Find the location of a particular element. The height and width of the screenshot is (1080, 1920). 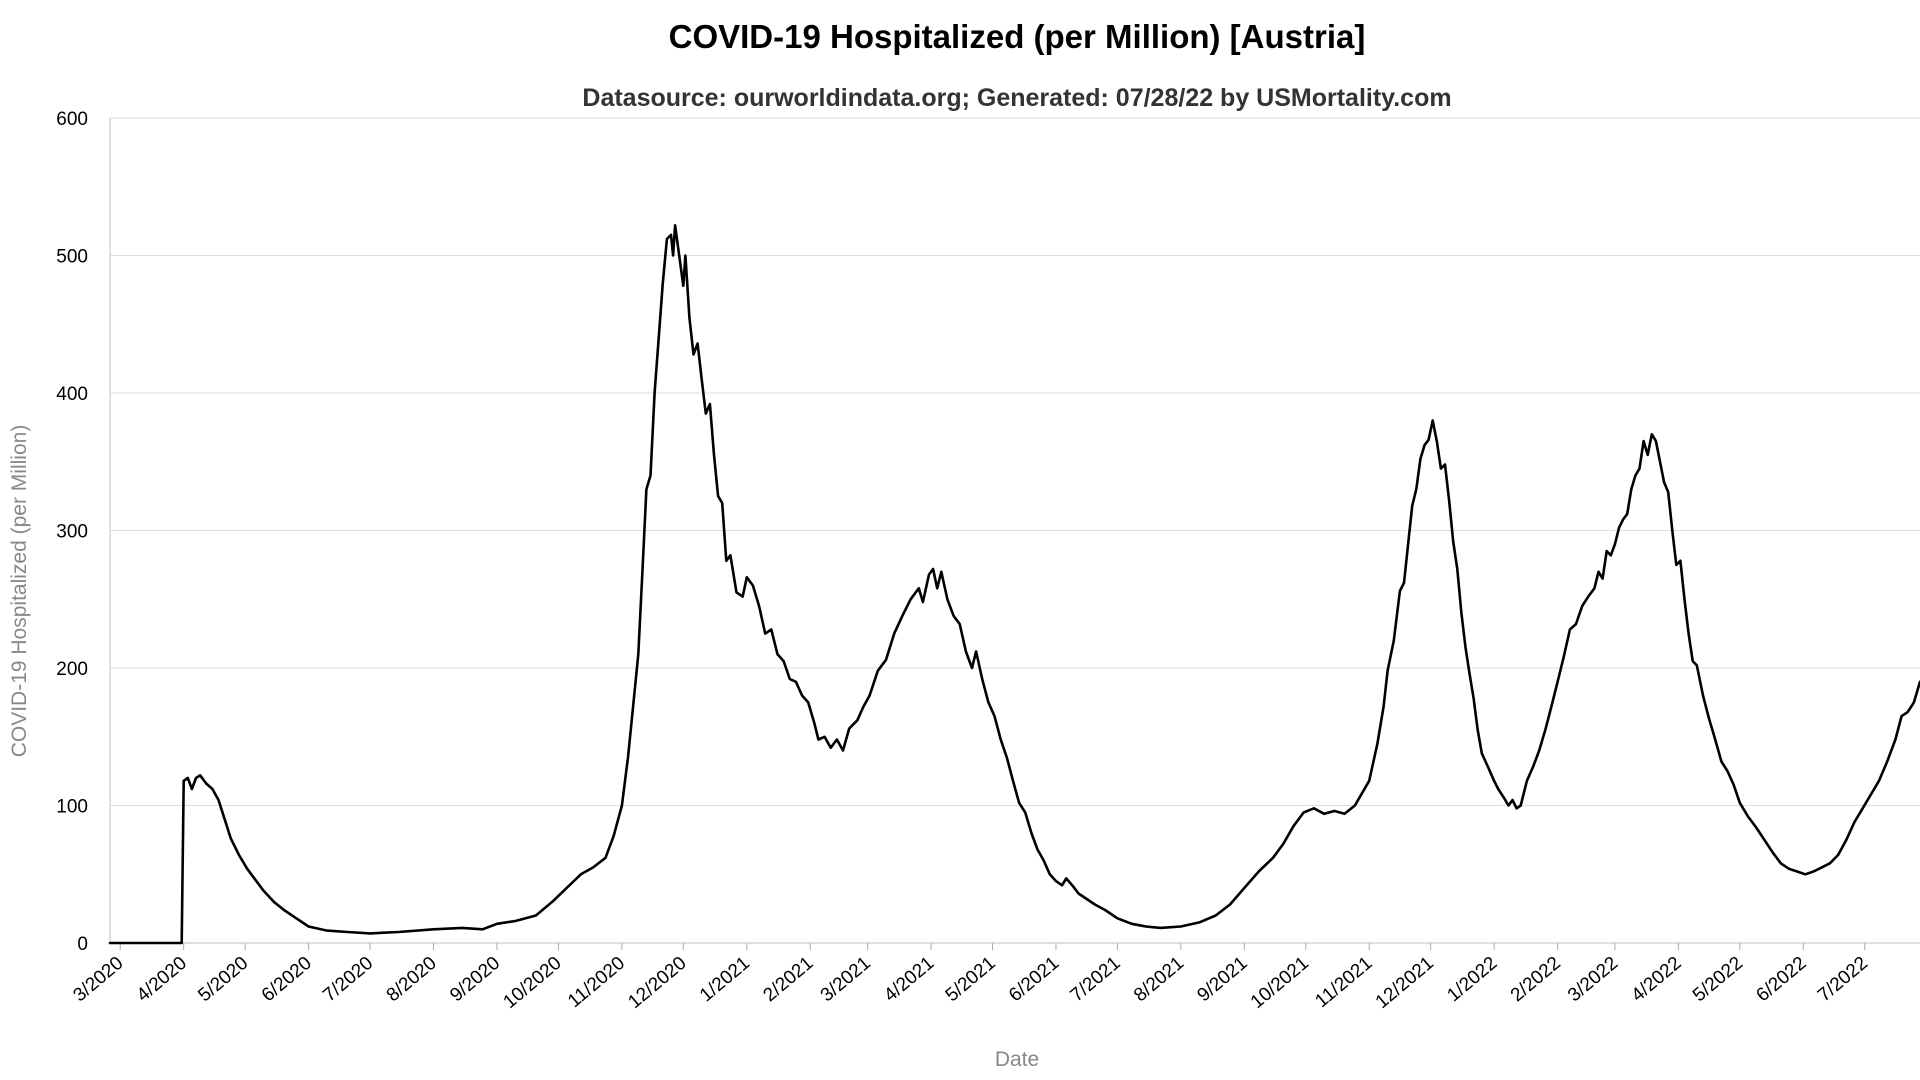

x-tick-label: 8/2020 is located at coordinates (412, 979).